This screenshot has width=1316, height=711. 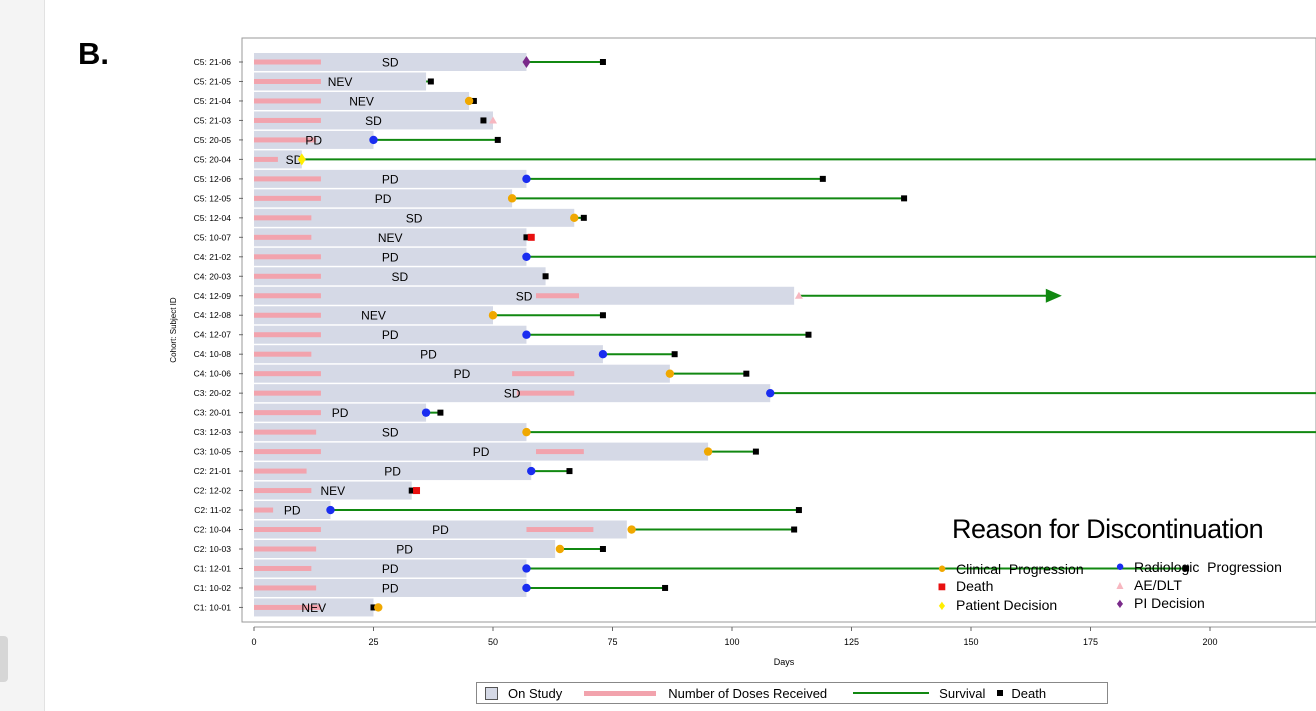 What do you see at coordinates (213, 607) in the screenshot?
I see `subject-id-label: C1: 10-01` at bounding box center [213, 607].